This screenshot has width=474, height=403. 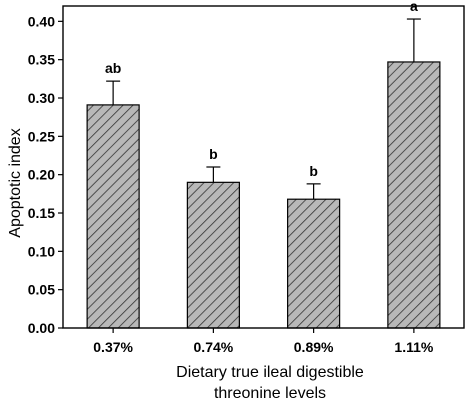 I want to click on y-tick-label-1: 0.00, so click(x=41, y=328).